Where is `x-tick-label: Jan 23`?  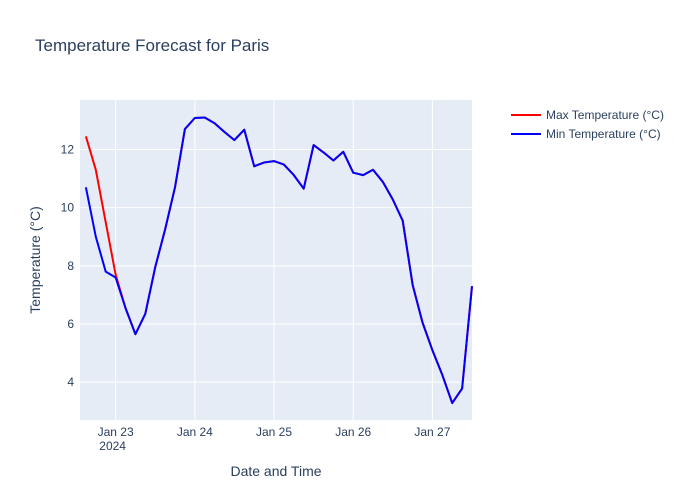 x-tick-label: Jan 23 is located at coordinates (116, 432).